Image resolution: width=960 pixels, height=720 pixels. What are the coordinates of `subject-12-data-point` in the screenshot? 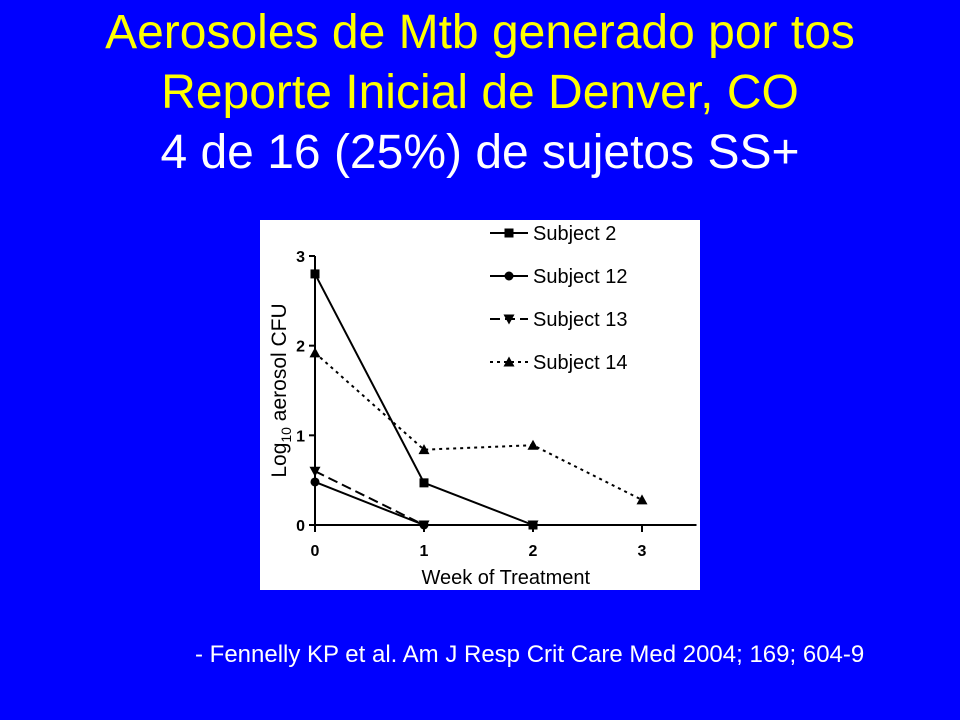 It's located at (315, 482).